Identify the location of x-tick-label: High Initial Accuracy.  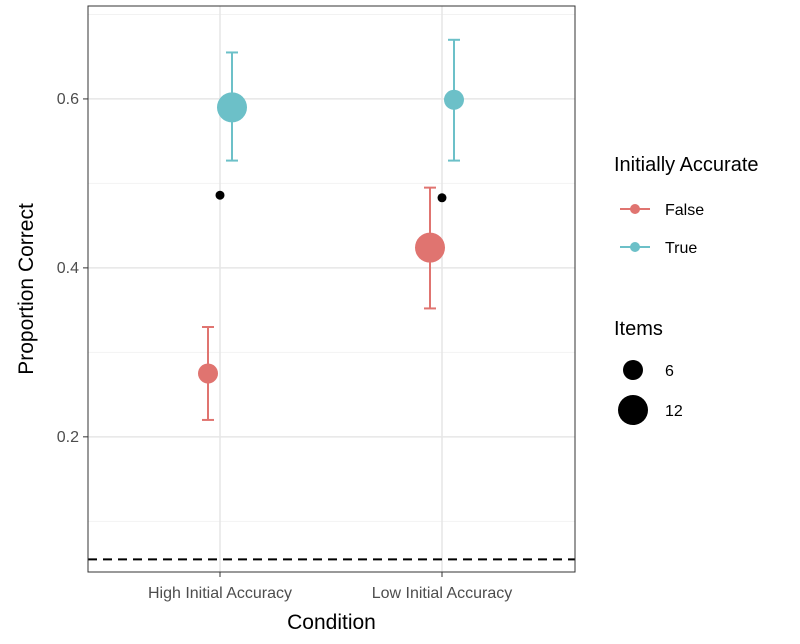
(220, 593).